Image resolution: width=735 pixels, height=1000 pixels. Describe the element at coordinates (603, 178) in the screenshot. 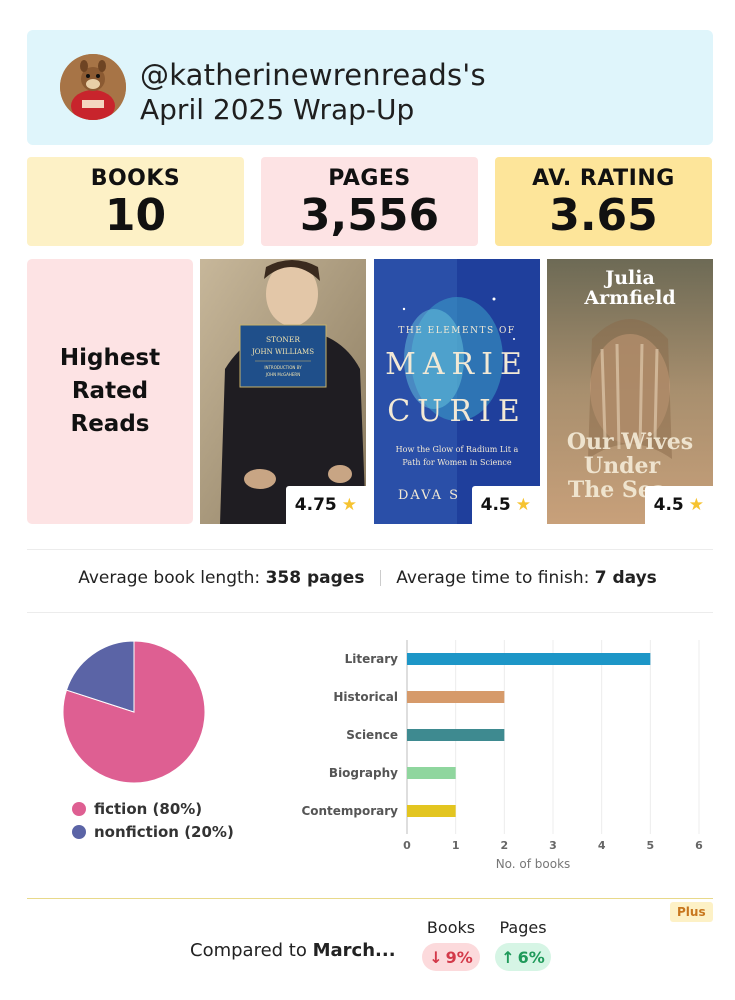

I see `stat-rating-label: AV. RATING` at that location.